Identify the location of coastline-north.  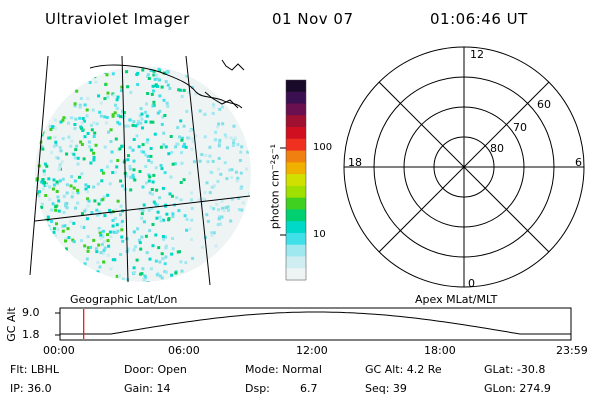
(233, 65).